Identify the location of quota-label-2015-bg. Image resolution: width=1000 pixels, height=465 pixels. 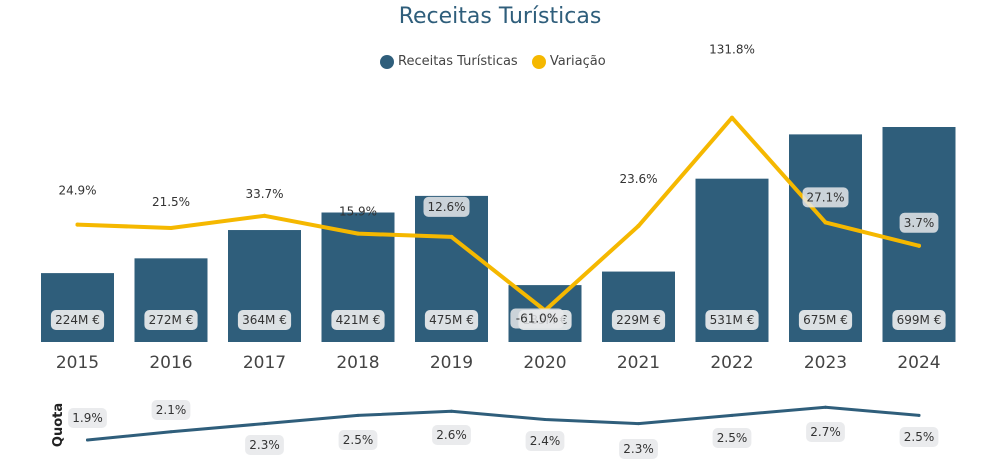
(87, 418).